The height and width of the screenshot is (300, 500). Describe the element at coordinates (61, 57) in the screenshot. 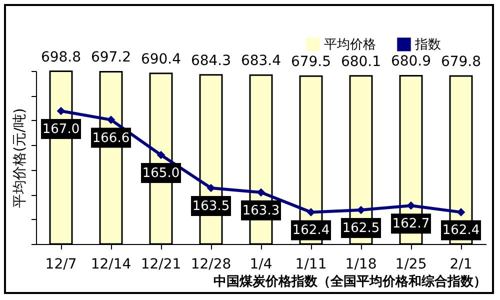

I see `data-label: 698.8` at that location.